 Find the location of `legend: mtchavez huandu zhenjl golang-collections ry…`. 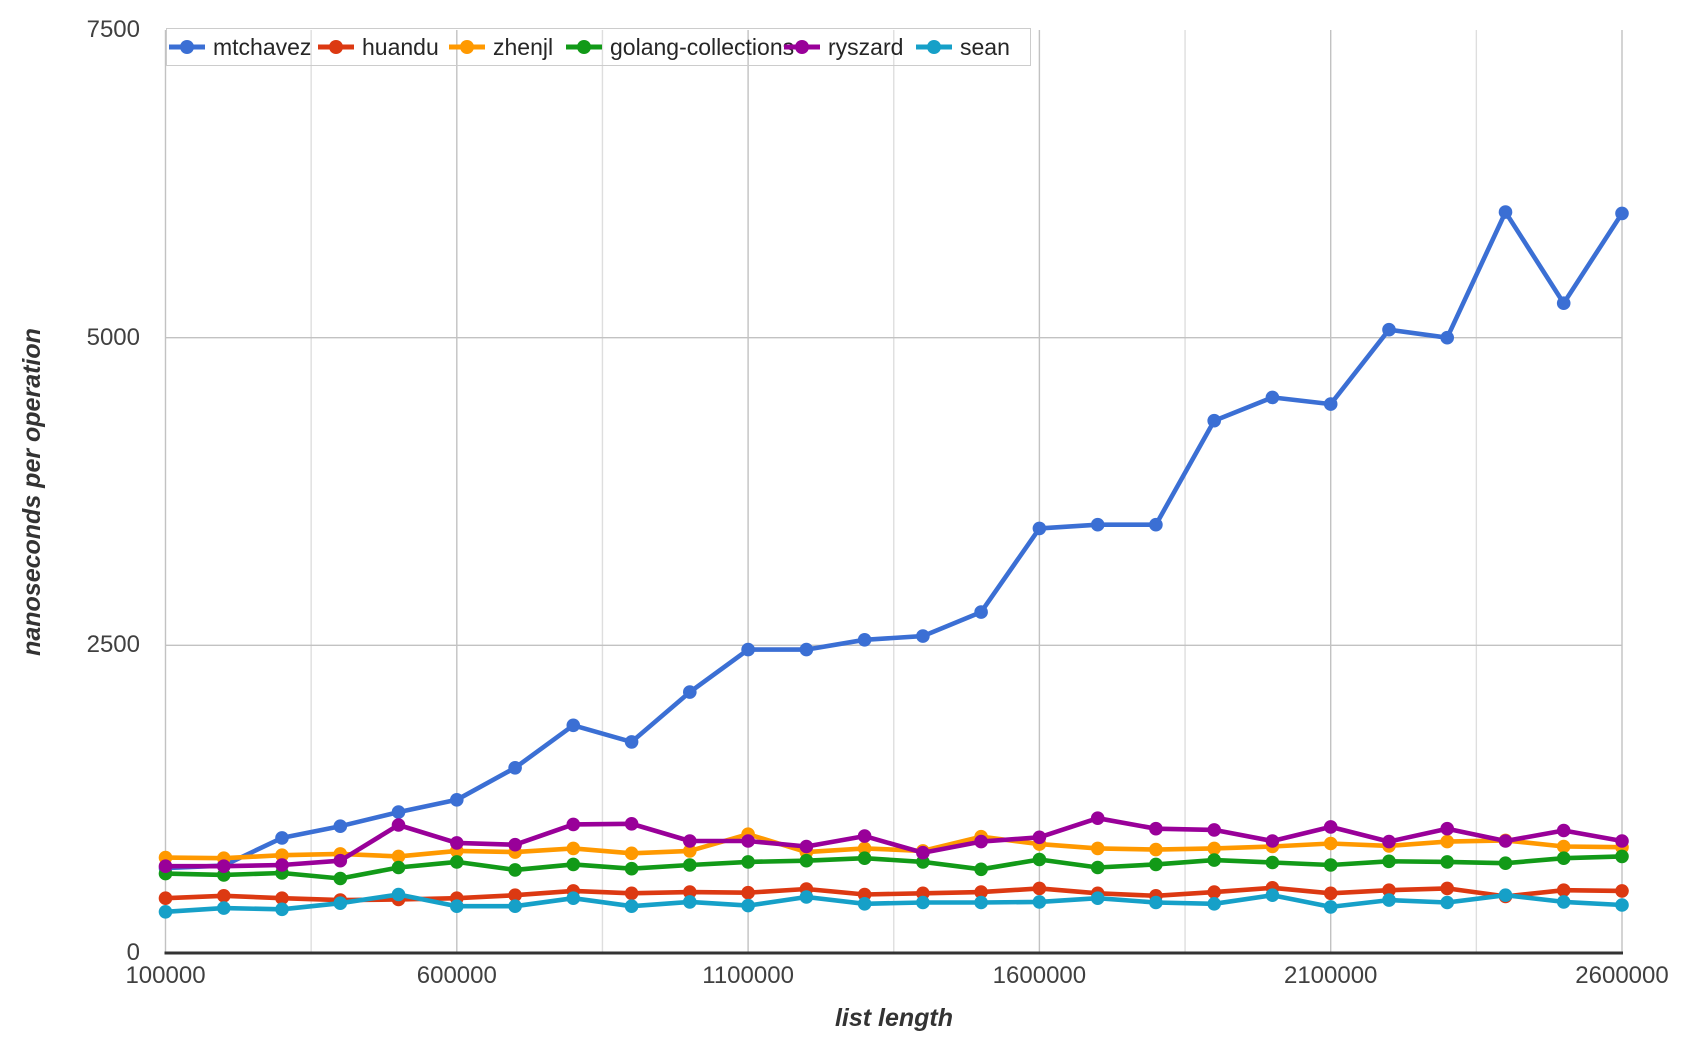

legend: mtchavez huandu zhenjl golang-collections ry… is located at coordinates (598, 47).